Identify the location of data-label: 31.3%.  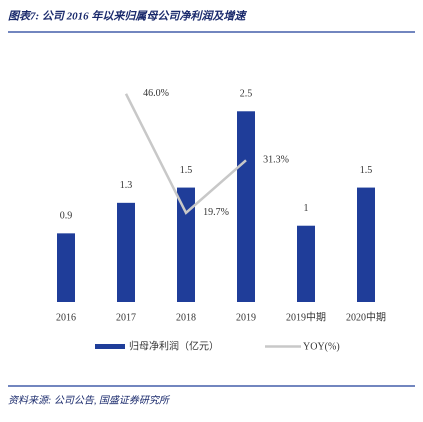
(276, 160).